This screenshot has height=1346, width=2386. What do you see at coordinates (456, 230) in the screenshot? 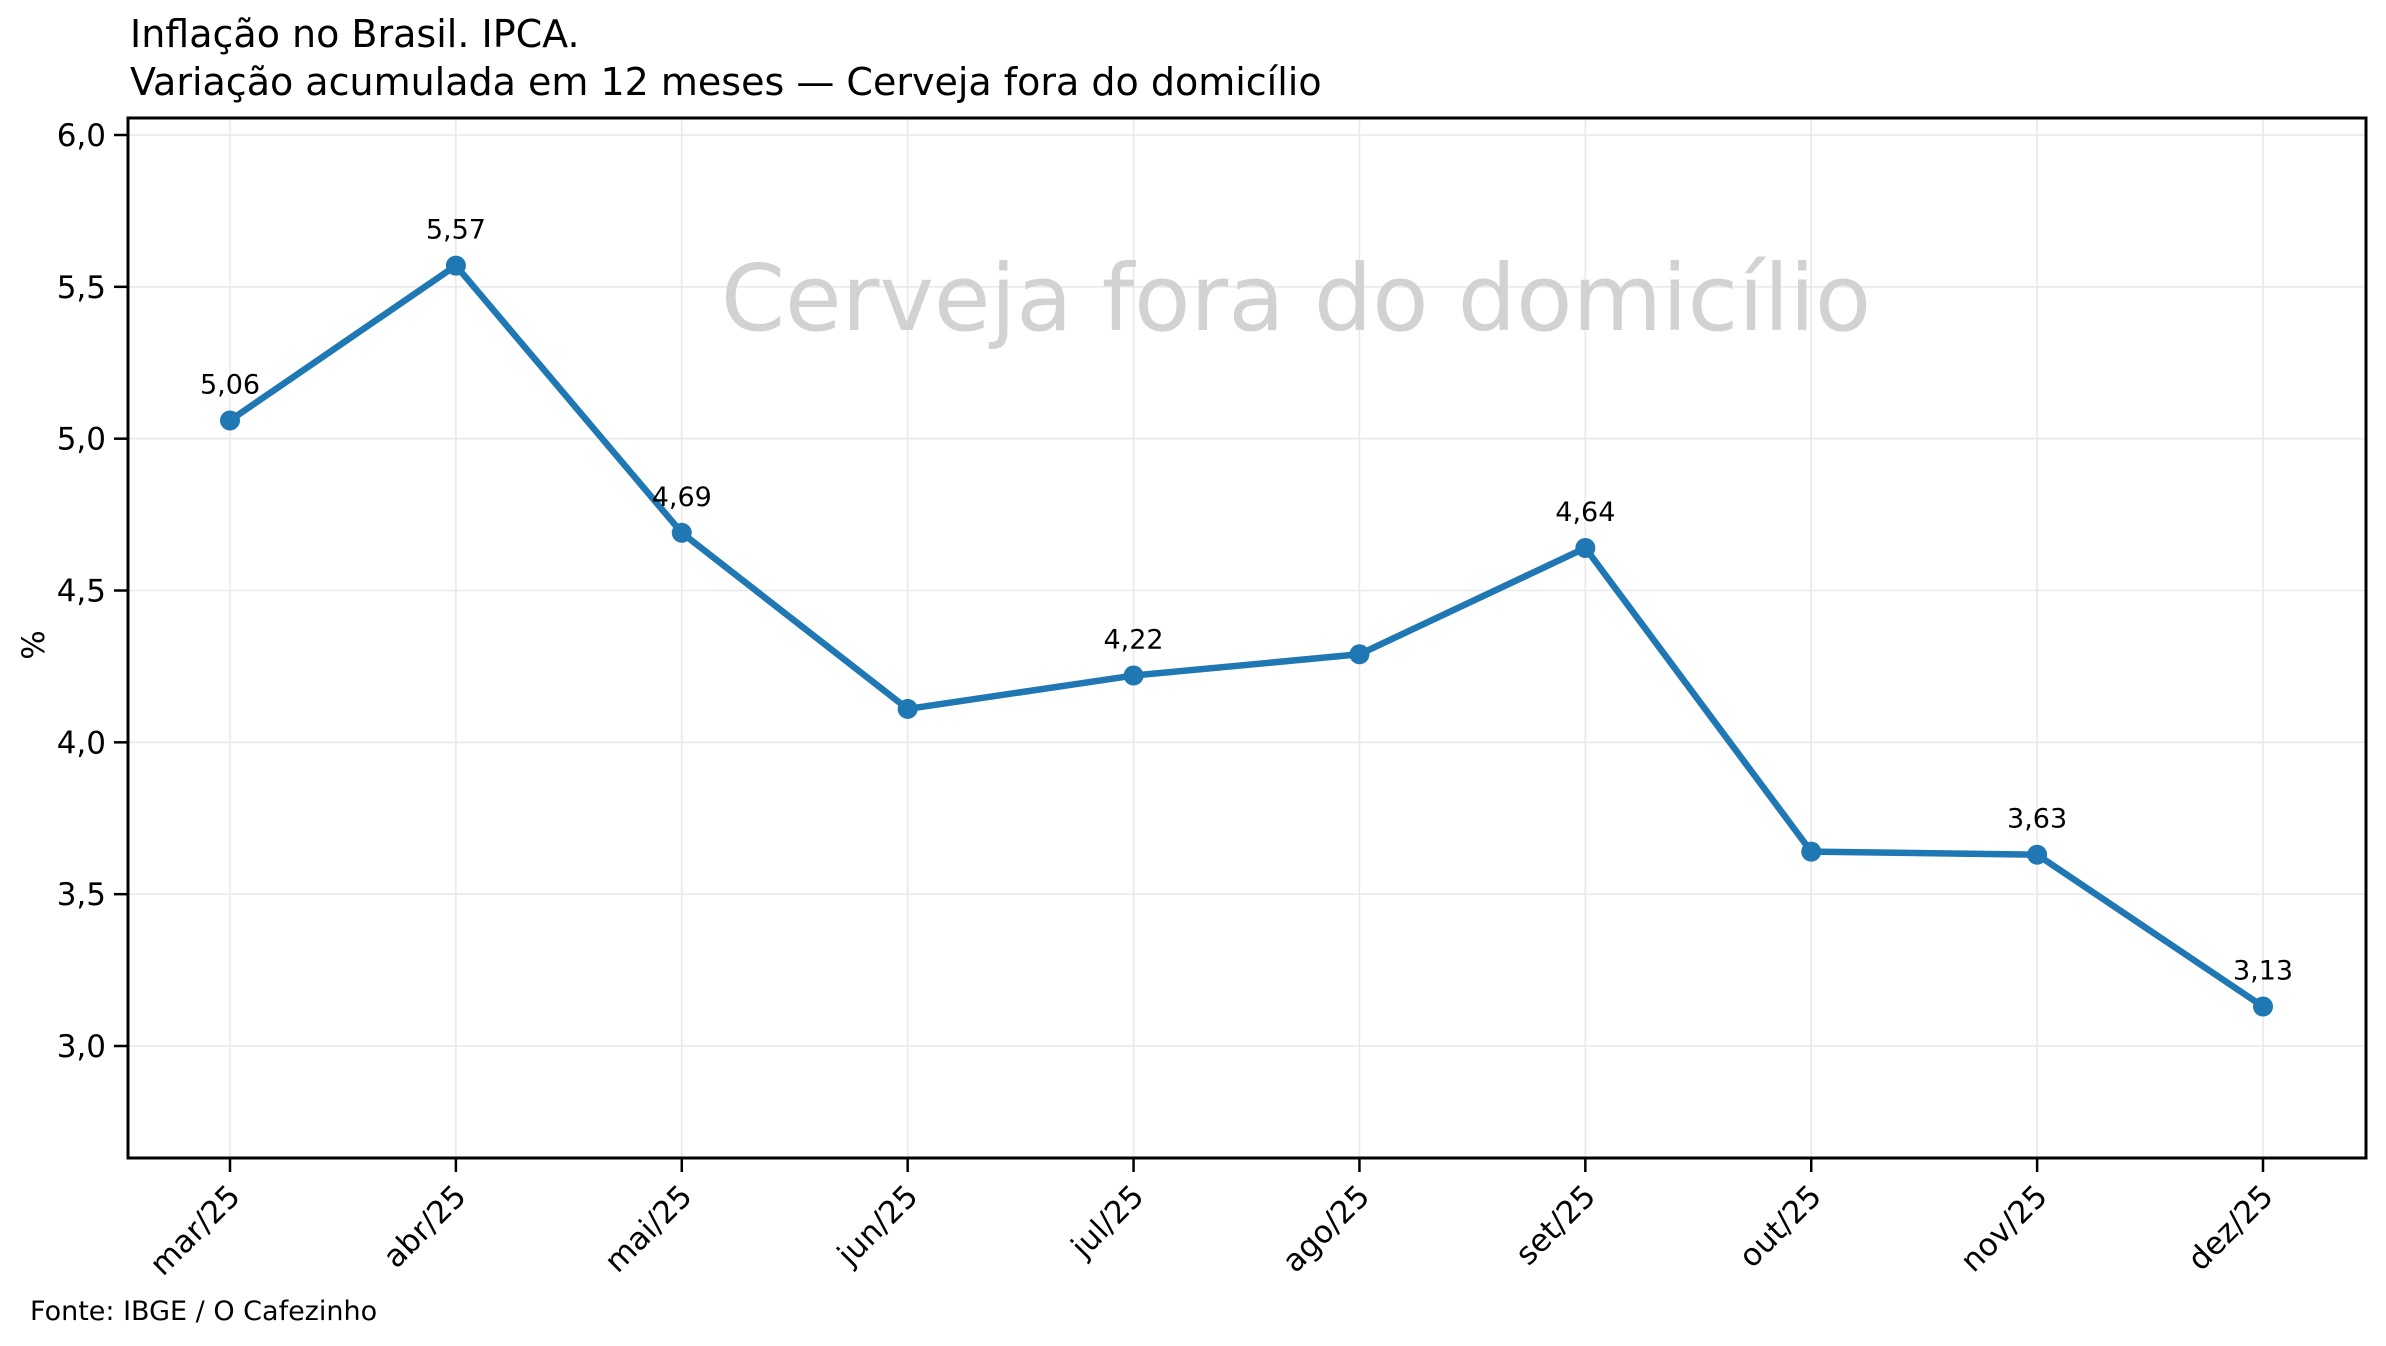
I see `data-point-label: 5,57` at bounding box center [456, 230].